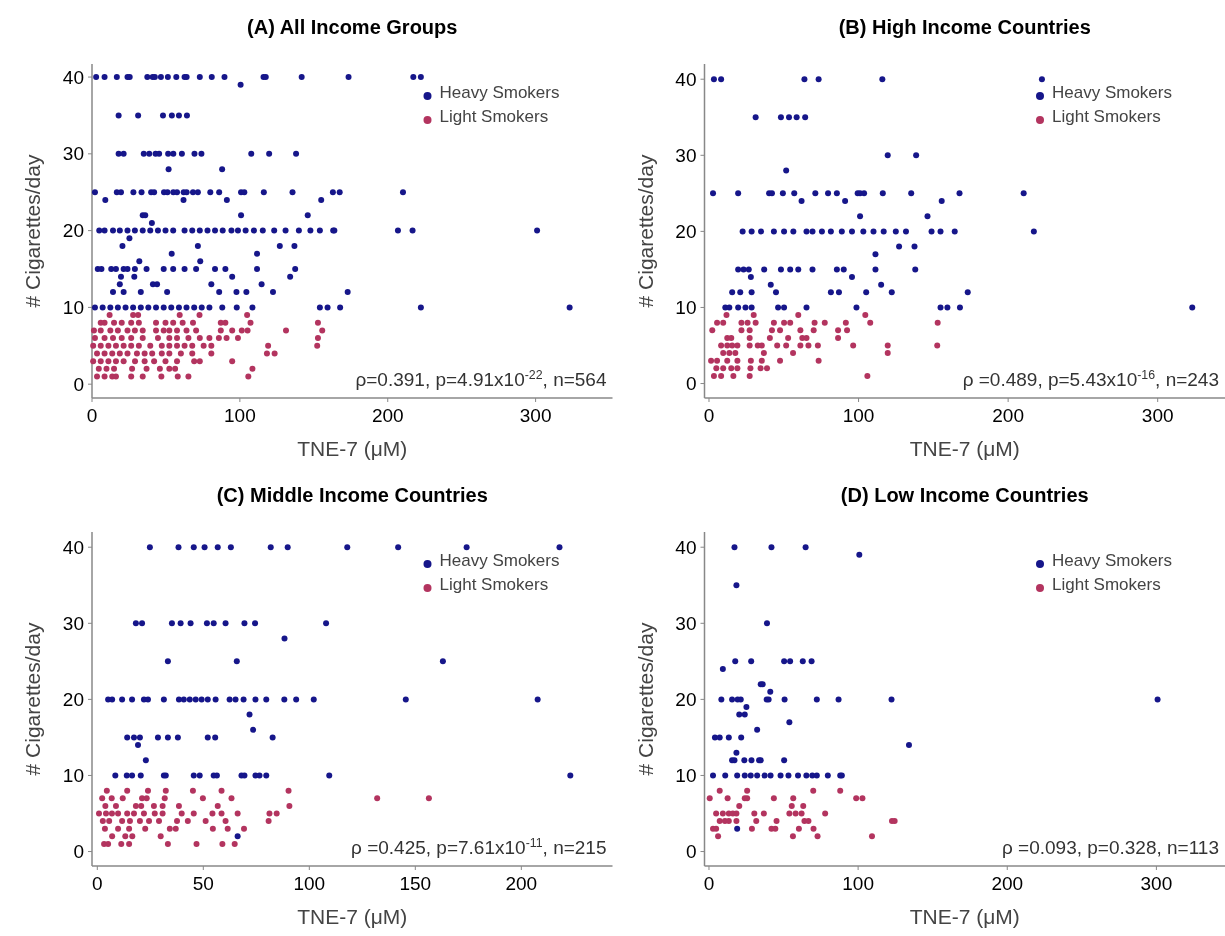  I want to click on chart-title: (D) Low Income Countries, so click(964, 495).